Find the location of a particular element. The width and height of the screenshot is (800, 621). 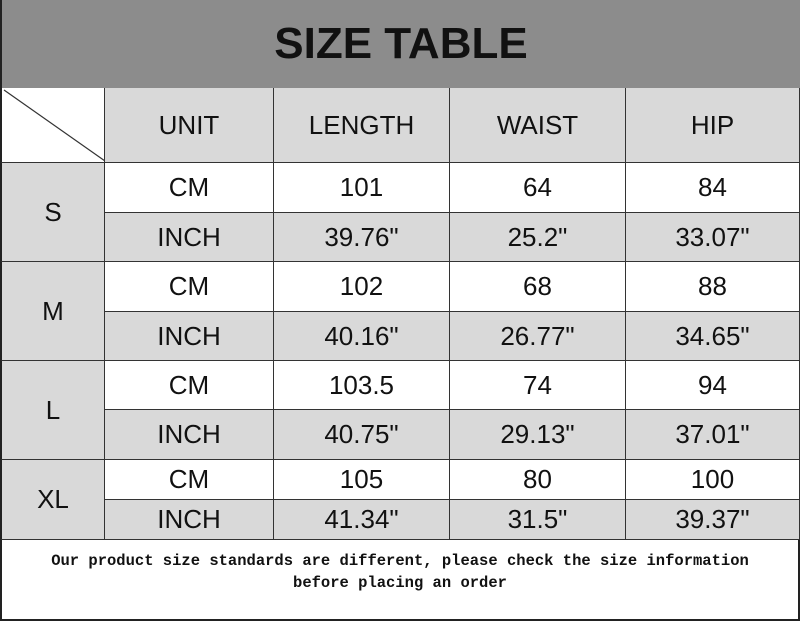

size-label: XL is located at coordinates (52, 500).